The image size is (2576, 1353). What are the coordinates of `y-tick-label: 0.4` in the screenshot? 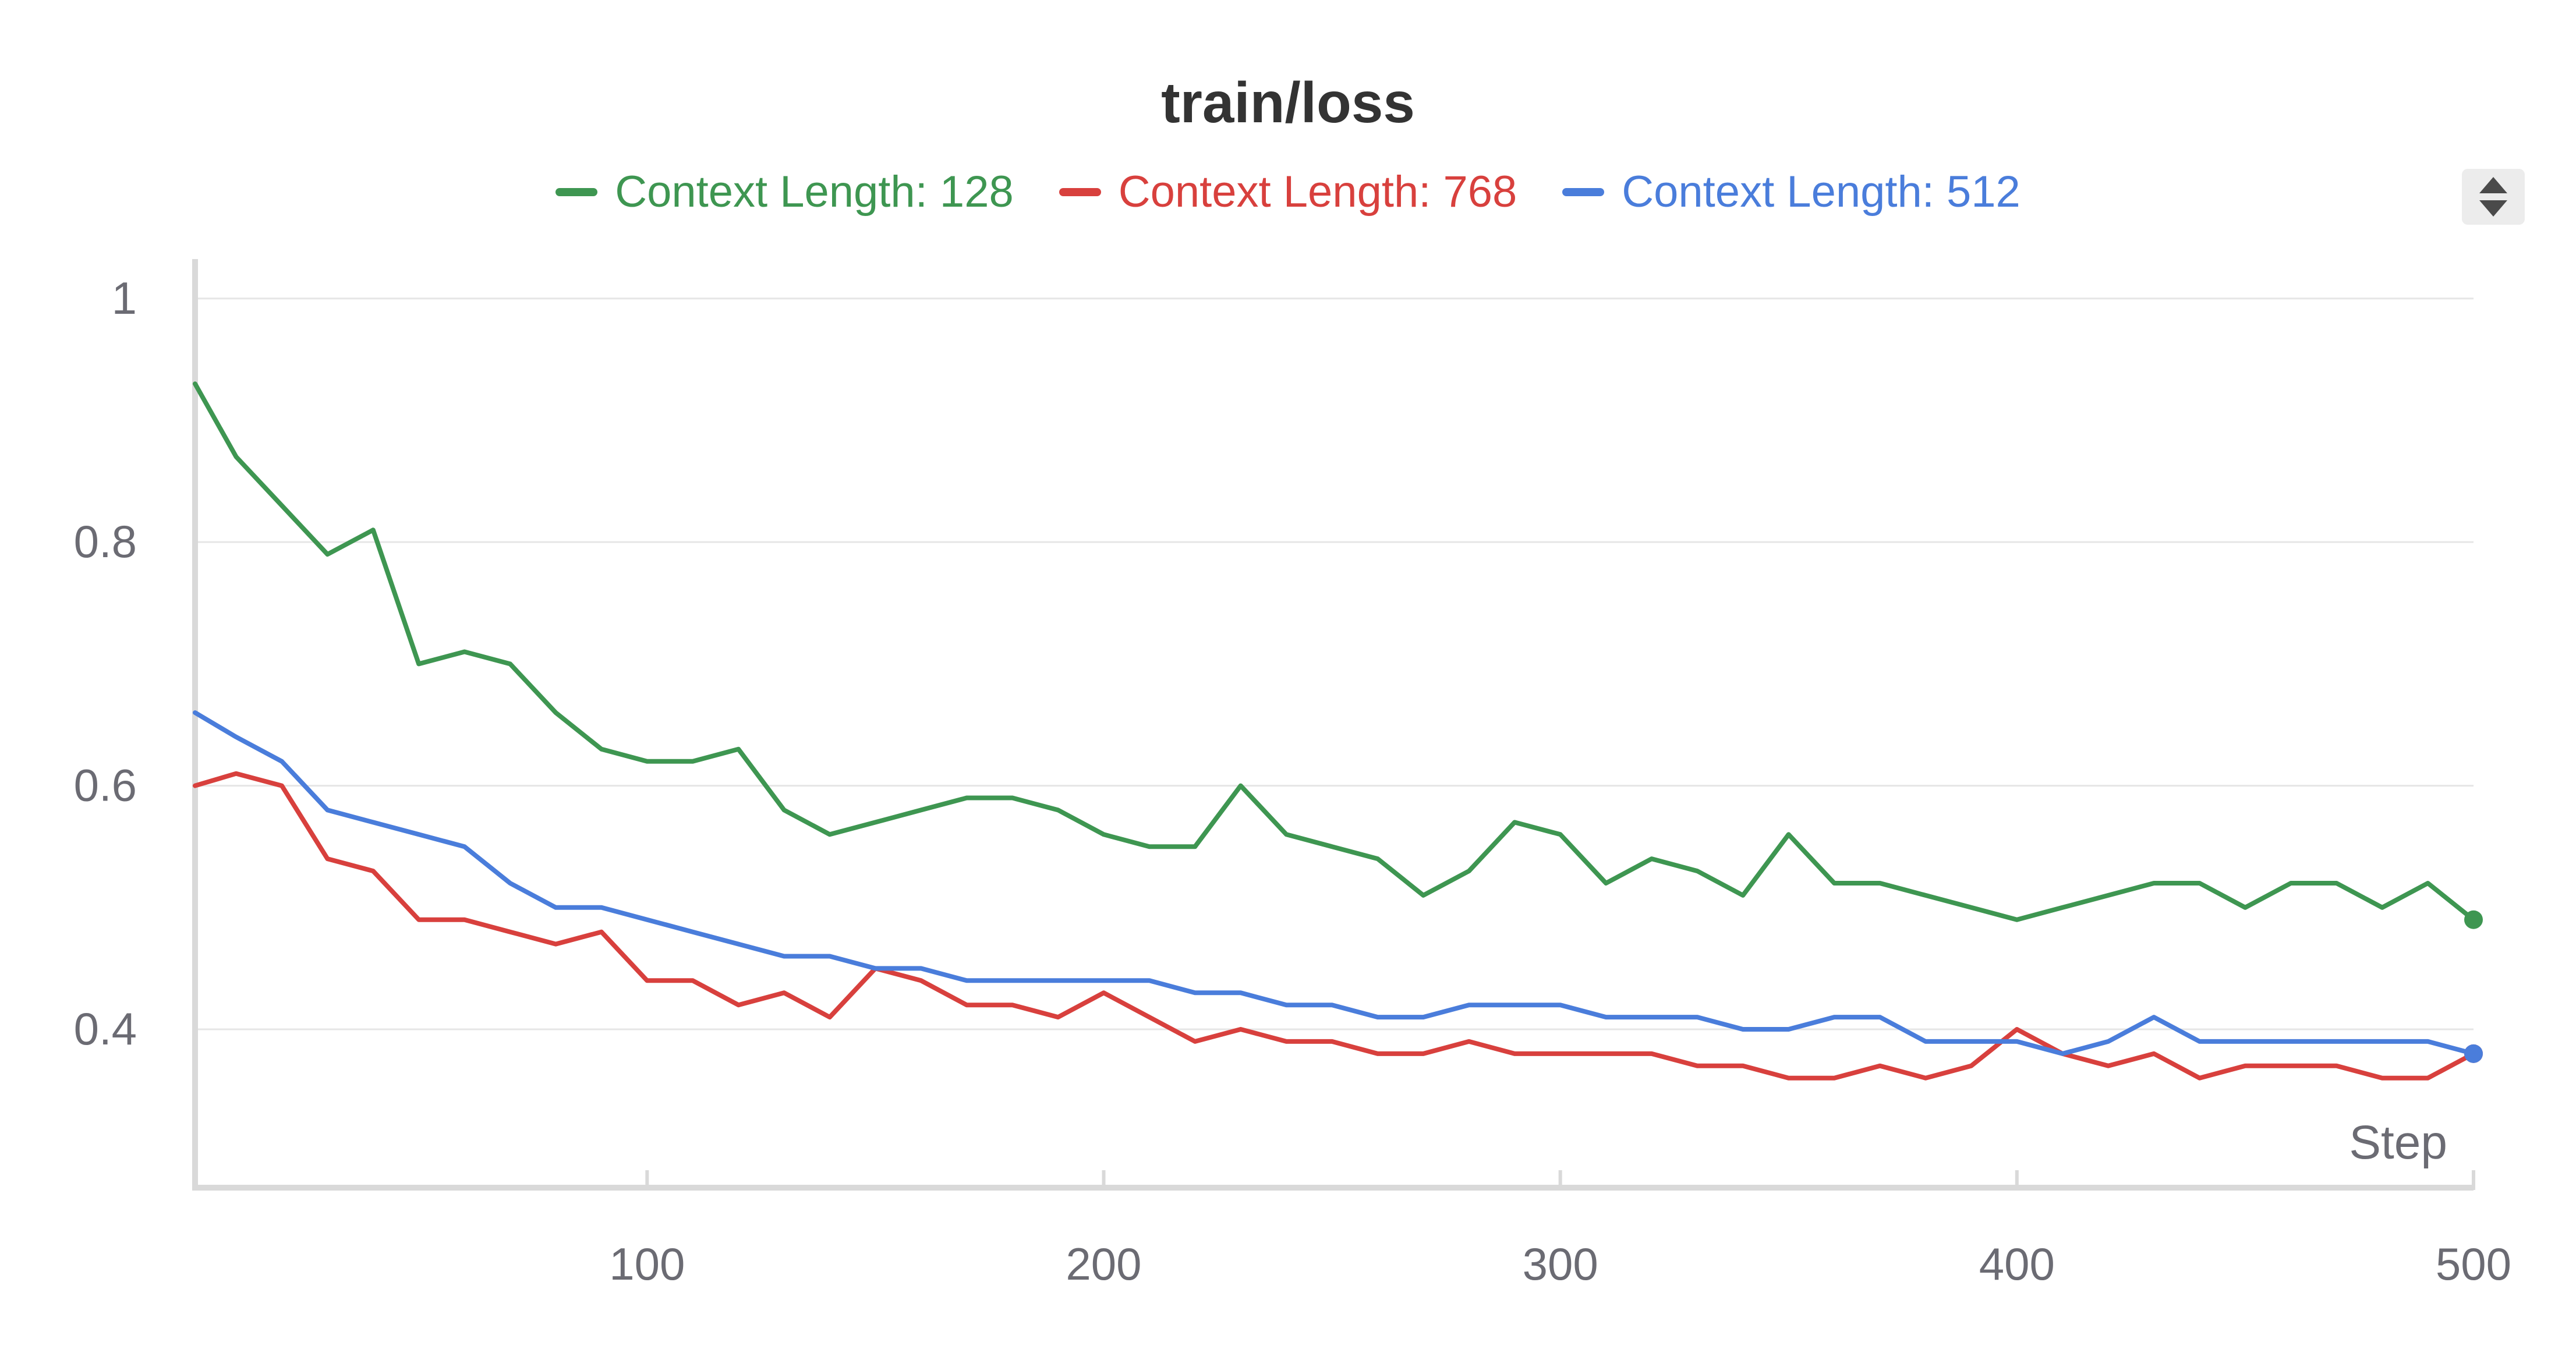 It's located at (105, 1029).